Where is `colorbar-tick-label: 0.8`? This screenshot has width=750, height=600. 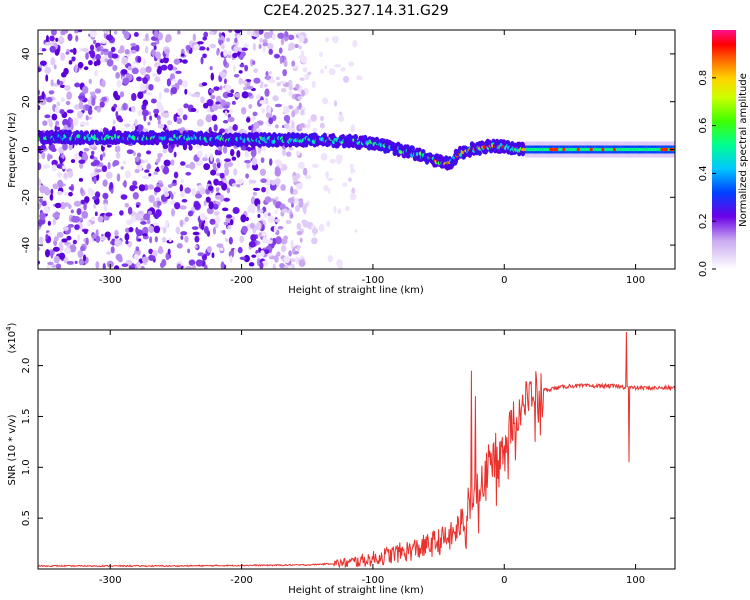 colorbar-tick-label: 0.8 is located at coordinates (703, 78).